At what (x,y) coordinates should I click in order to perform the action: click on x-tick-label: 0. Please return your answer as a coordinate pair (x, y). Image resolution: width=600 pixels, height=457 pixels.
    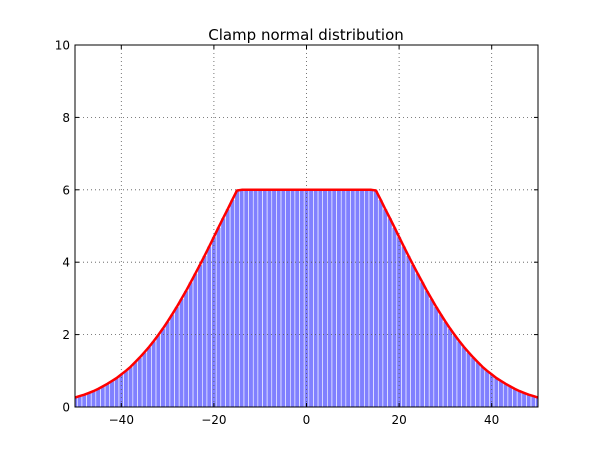
    Looking at the image, I should click on (307, 420).